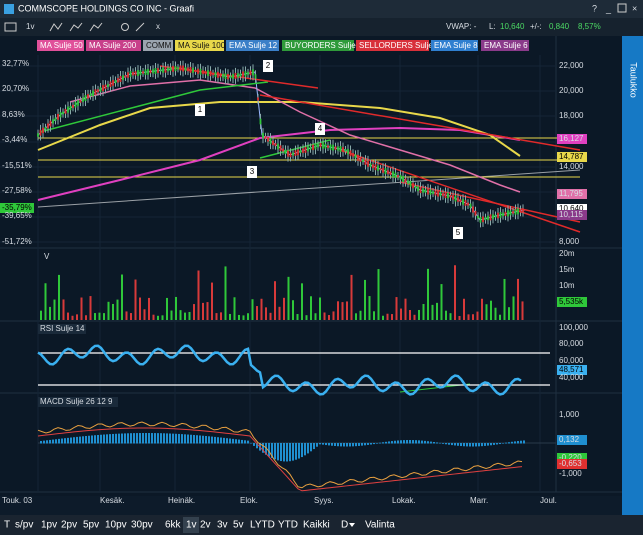  Describe the element at coordinates (30, 26) in the screenshot. I see `period-button: 1v` at that location.